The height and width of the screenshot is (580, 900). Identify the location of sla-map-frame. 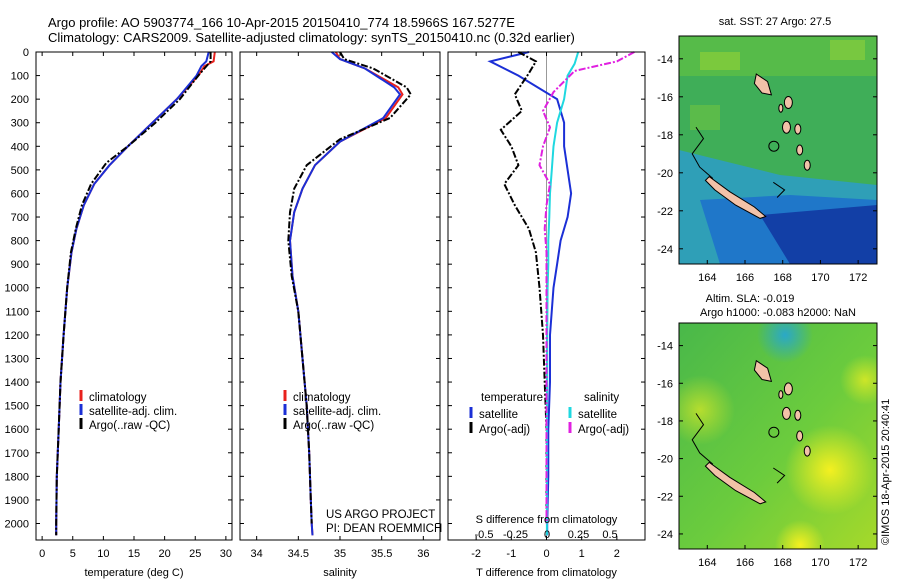
(778, 436).